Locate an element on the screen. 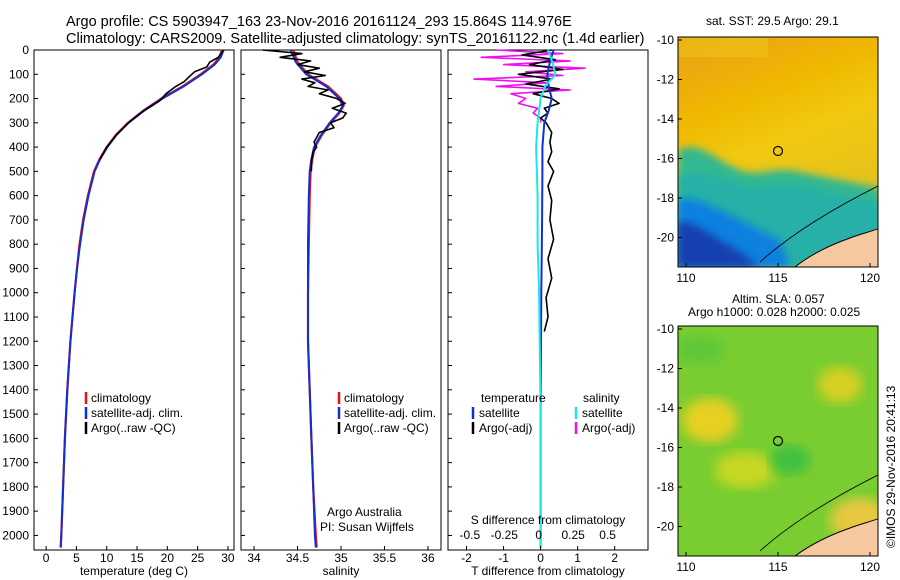 This screenshot has height=580, width=900. salinity-argo-raw-qc--line is located at coordinates (305, 110).